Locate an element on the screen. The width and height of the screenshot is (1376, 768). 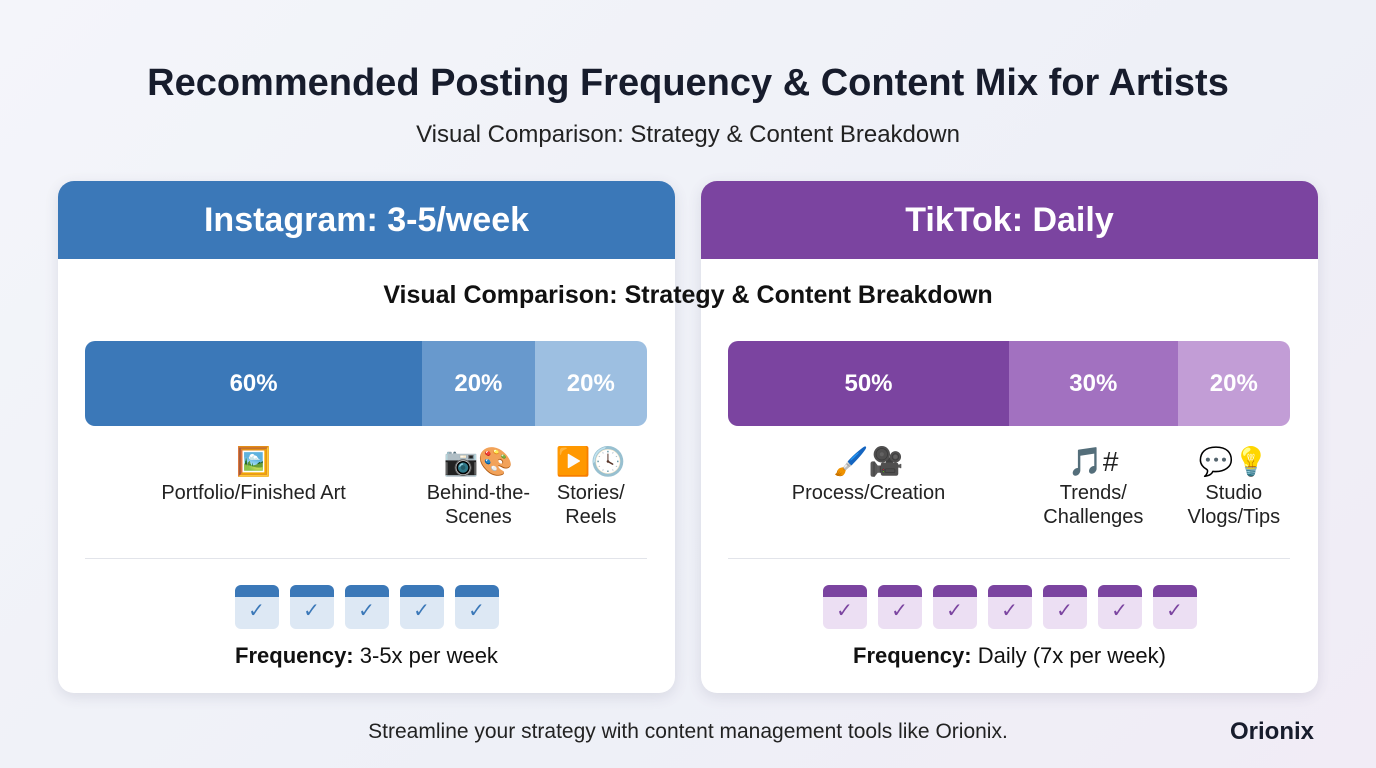
instagram-calendar-row: ✓ ✓ ✓ ✓ ✓ is located at coordinates (366, 607).